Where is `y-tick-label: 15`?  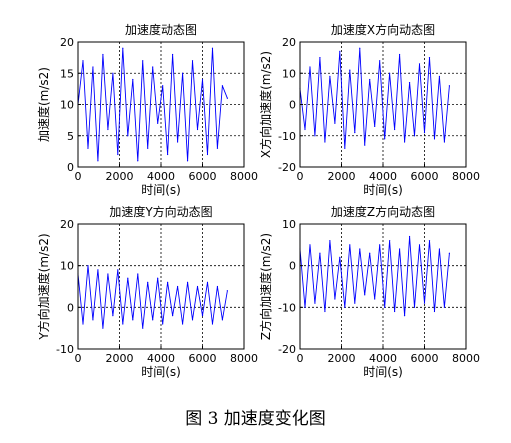 y-tick-label: 15 is located at coordinates (67, 73).